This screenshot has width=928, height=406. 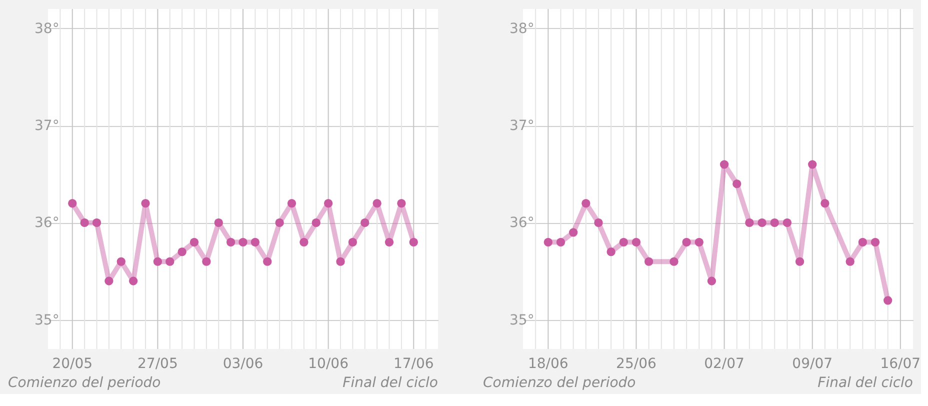 What do you see at coordinates (900, 364) in the screenshot?
I see `x-tick-label: 16/07` at bounding box center [900, 364].